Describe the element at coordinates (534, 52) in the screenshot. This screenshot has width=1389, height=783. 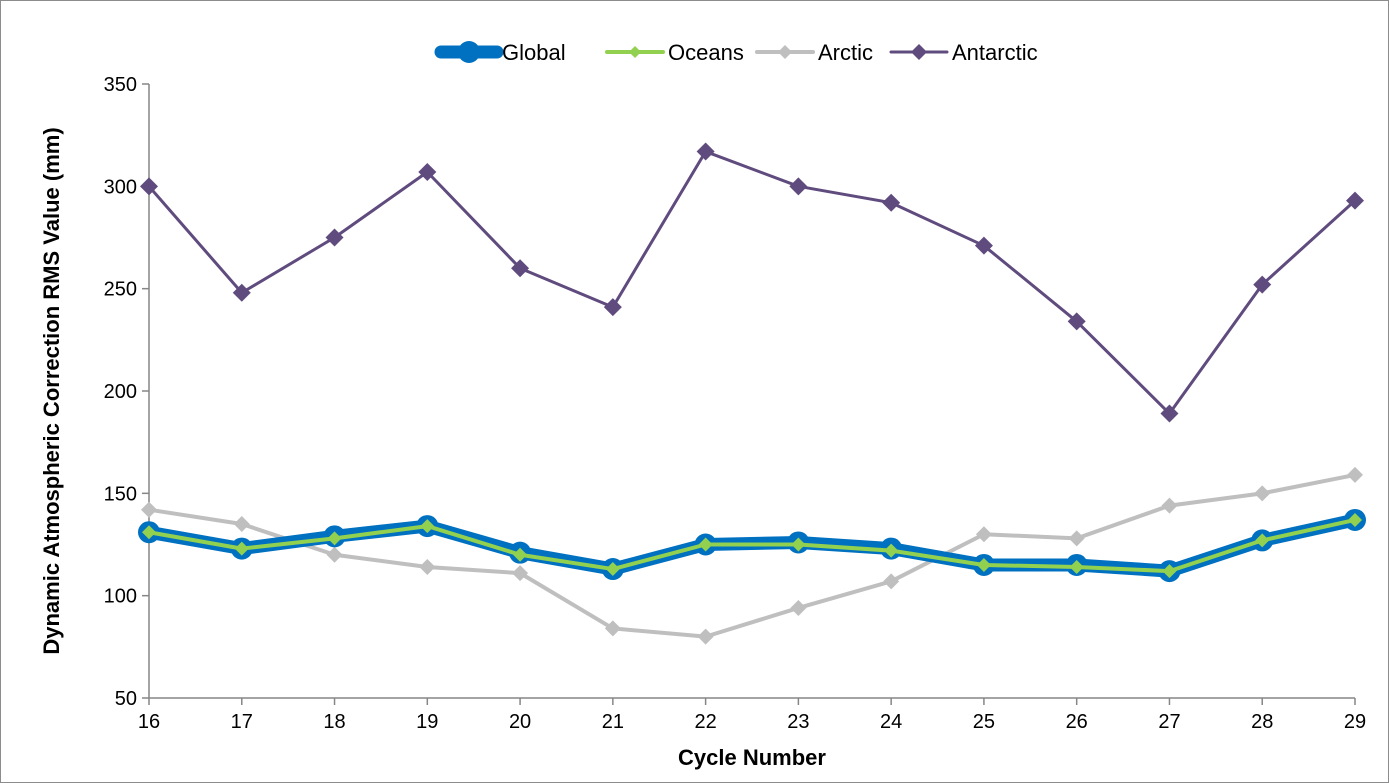
I see `legend-label: Global` at that location.